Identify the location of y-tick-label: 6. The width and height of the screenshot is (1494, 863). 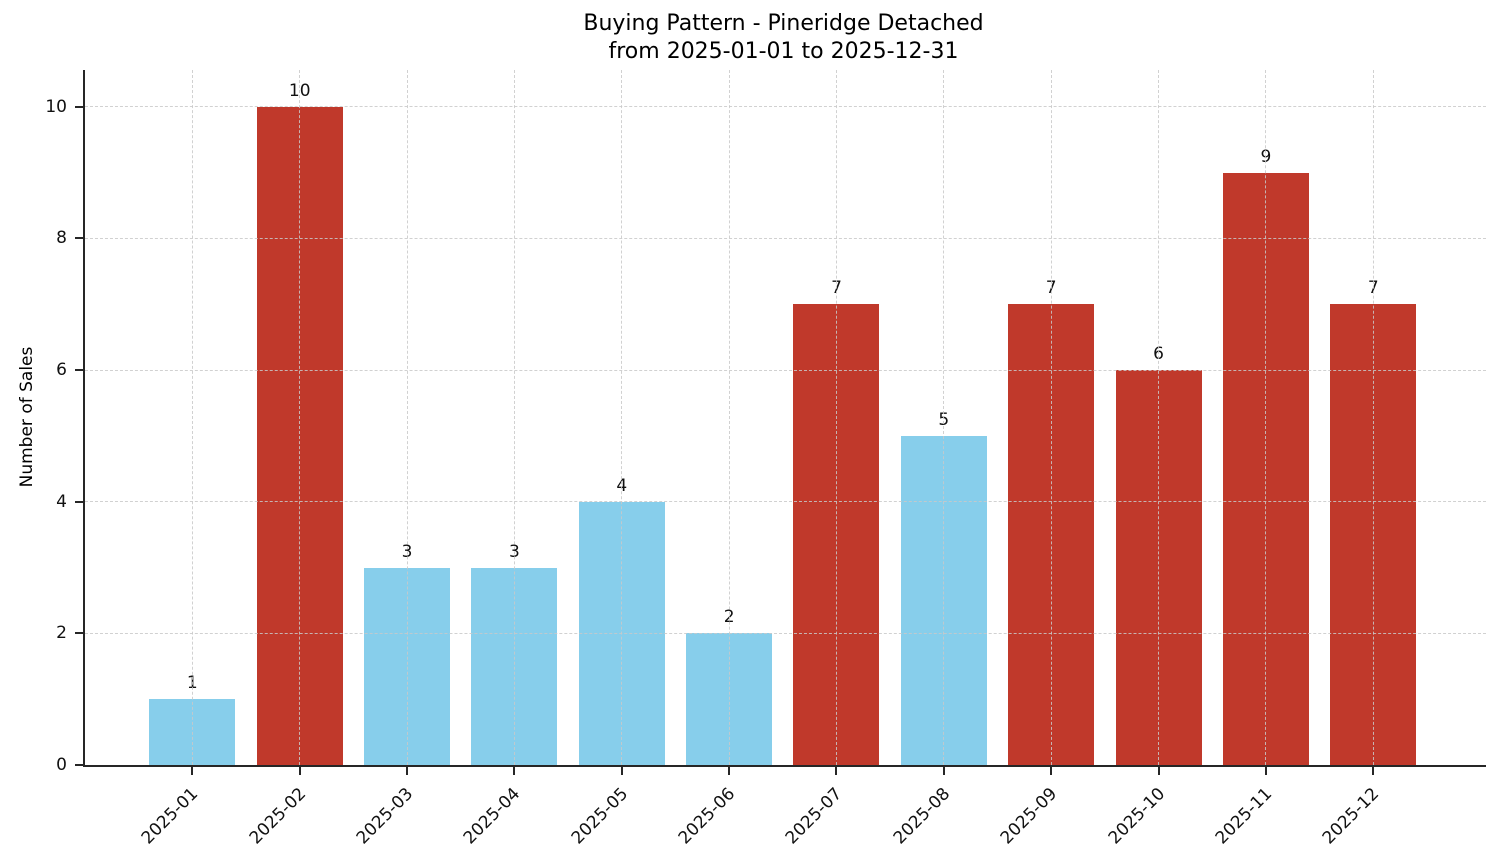
(61, 370).